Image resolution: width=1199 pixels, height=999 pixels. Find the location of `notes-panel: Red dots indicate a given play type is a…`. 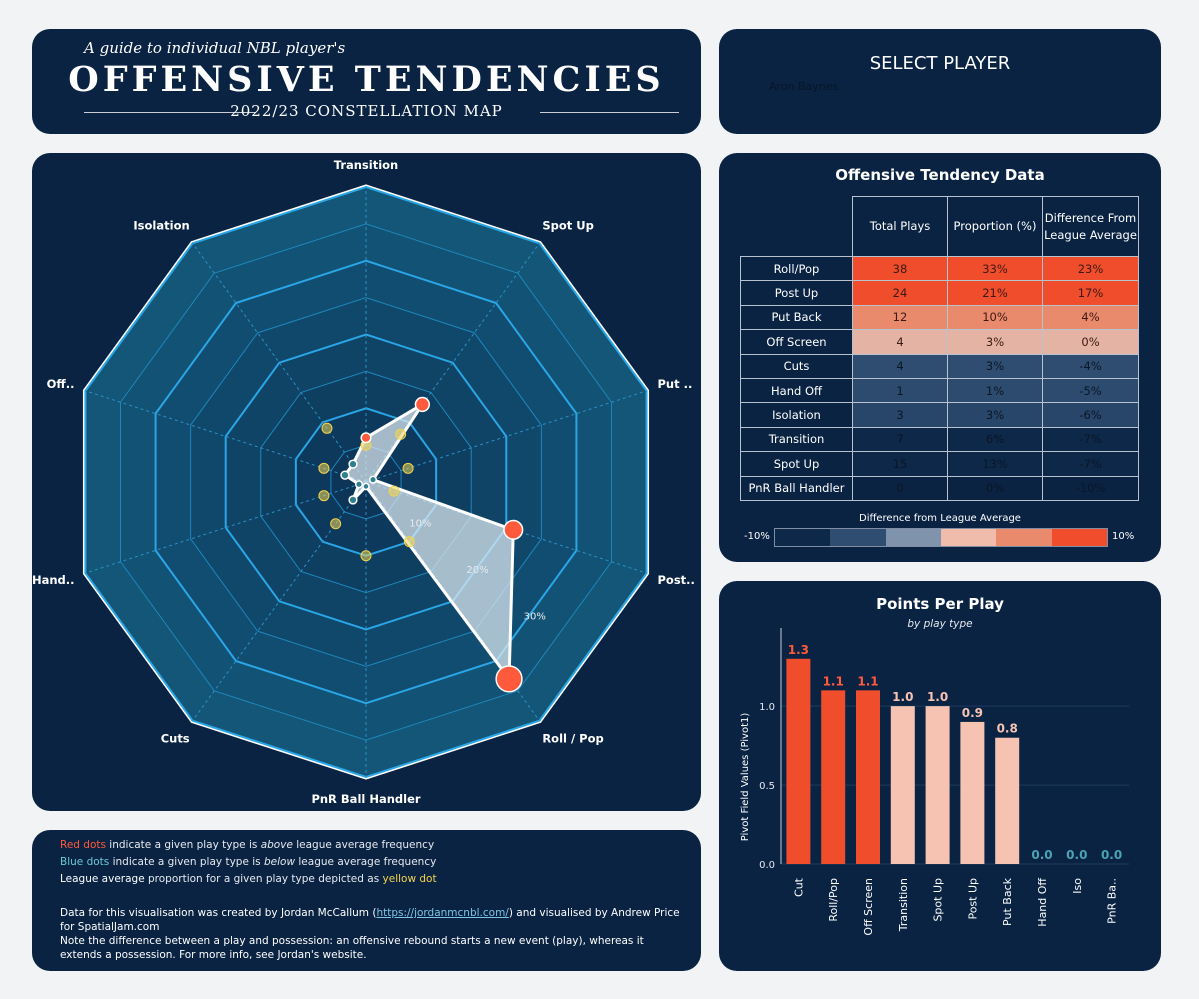

notes-panel: Red dots indicate a given play type is a… is located at coordinates (366, 900).